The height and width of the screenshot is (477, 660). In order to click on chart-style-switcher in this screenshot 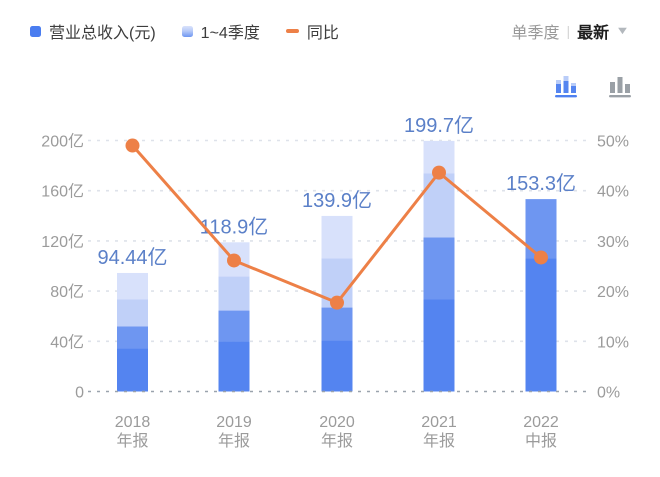, I will do `click(593, 84)`.